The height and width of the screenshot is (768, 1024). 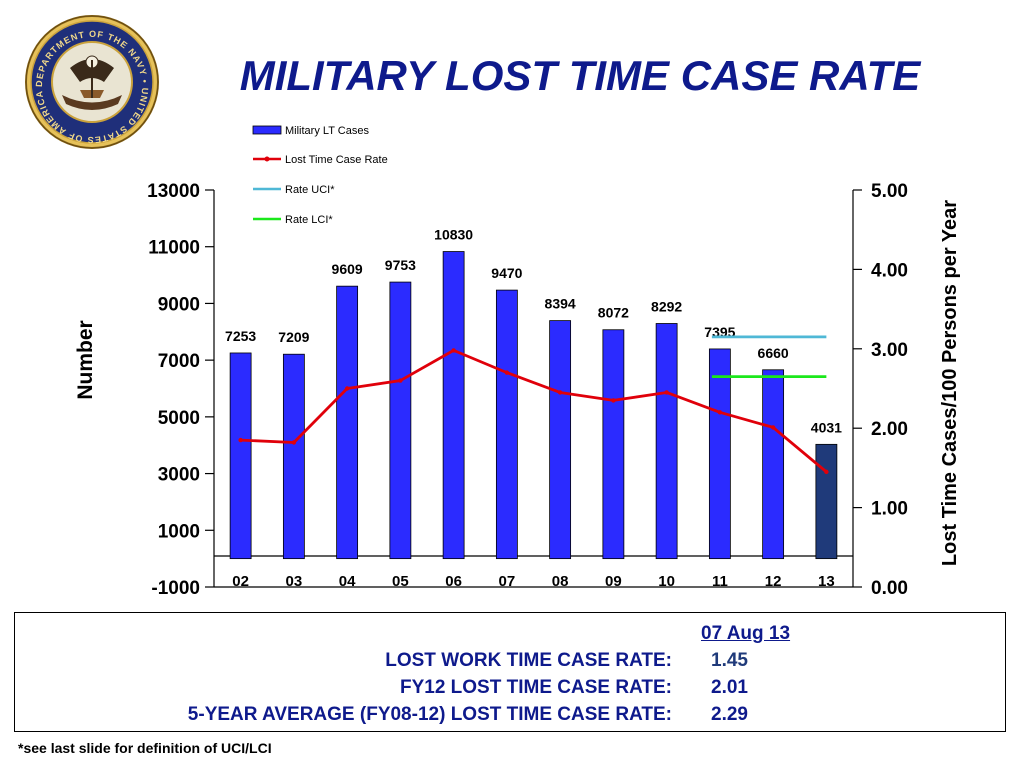 I want to click on category-label: 11, so click(x=720, y=581).